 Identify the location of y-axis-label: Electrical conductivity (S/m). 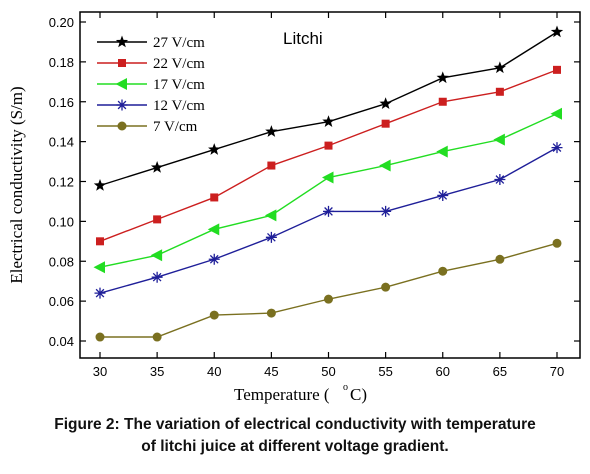
(16, 184).